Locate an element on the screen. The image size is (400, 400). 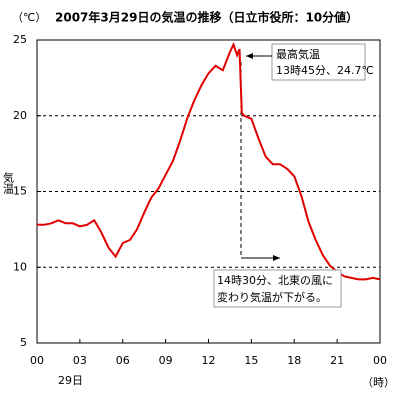
y-tick-label: 25 is located at coordinates (20, 39).